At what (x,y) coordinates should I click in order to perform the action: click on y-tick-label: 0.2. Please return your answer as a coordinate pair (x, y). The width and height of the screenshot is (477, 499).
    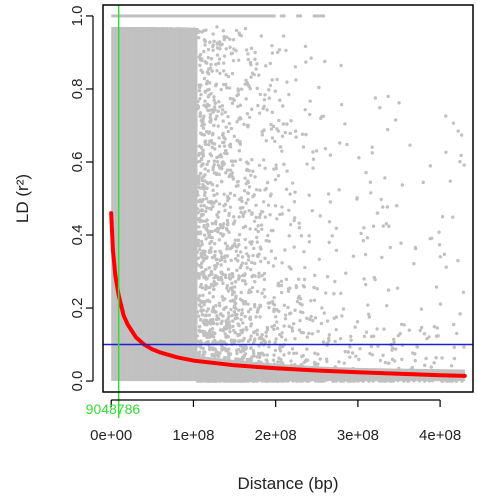
    Looking at the image, I should click on (77, 308).